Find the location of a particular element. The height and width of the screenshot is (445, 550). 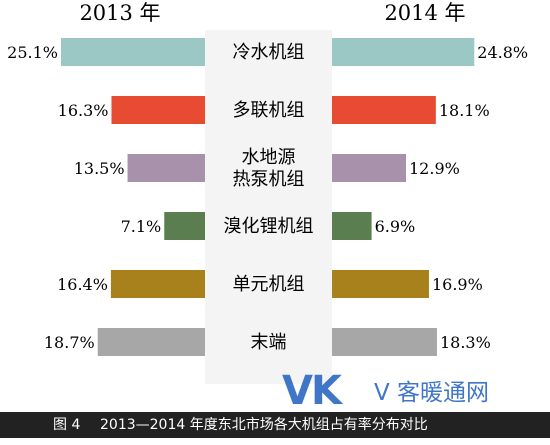

category-label-5: 末端 is located at coordinates (269, 342).